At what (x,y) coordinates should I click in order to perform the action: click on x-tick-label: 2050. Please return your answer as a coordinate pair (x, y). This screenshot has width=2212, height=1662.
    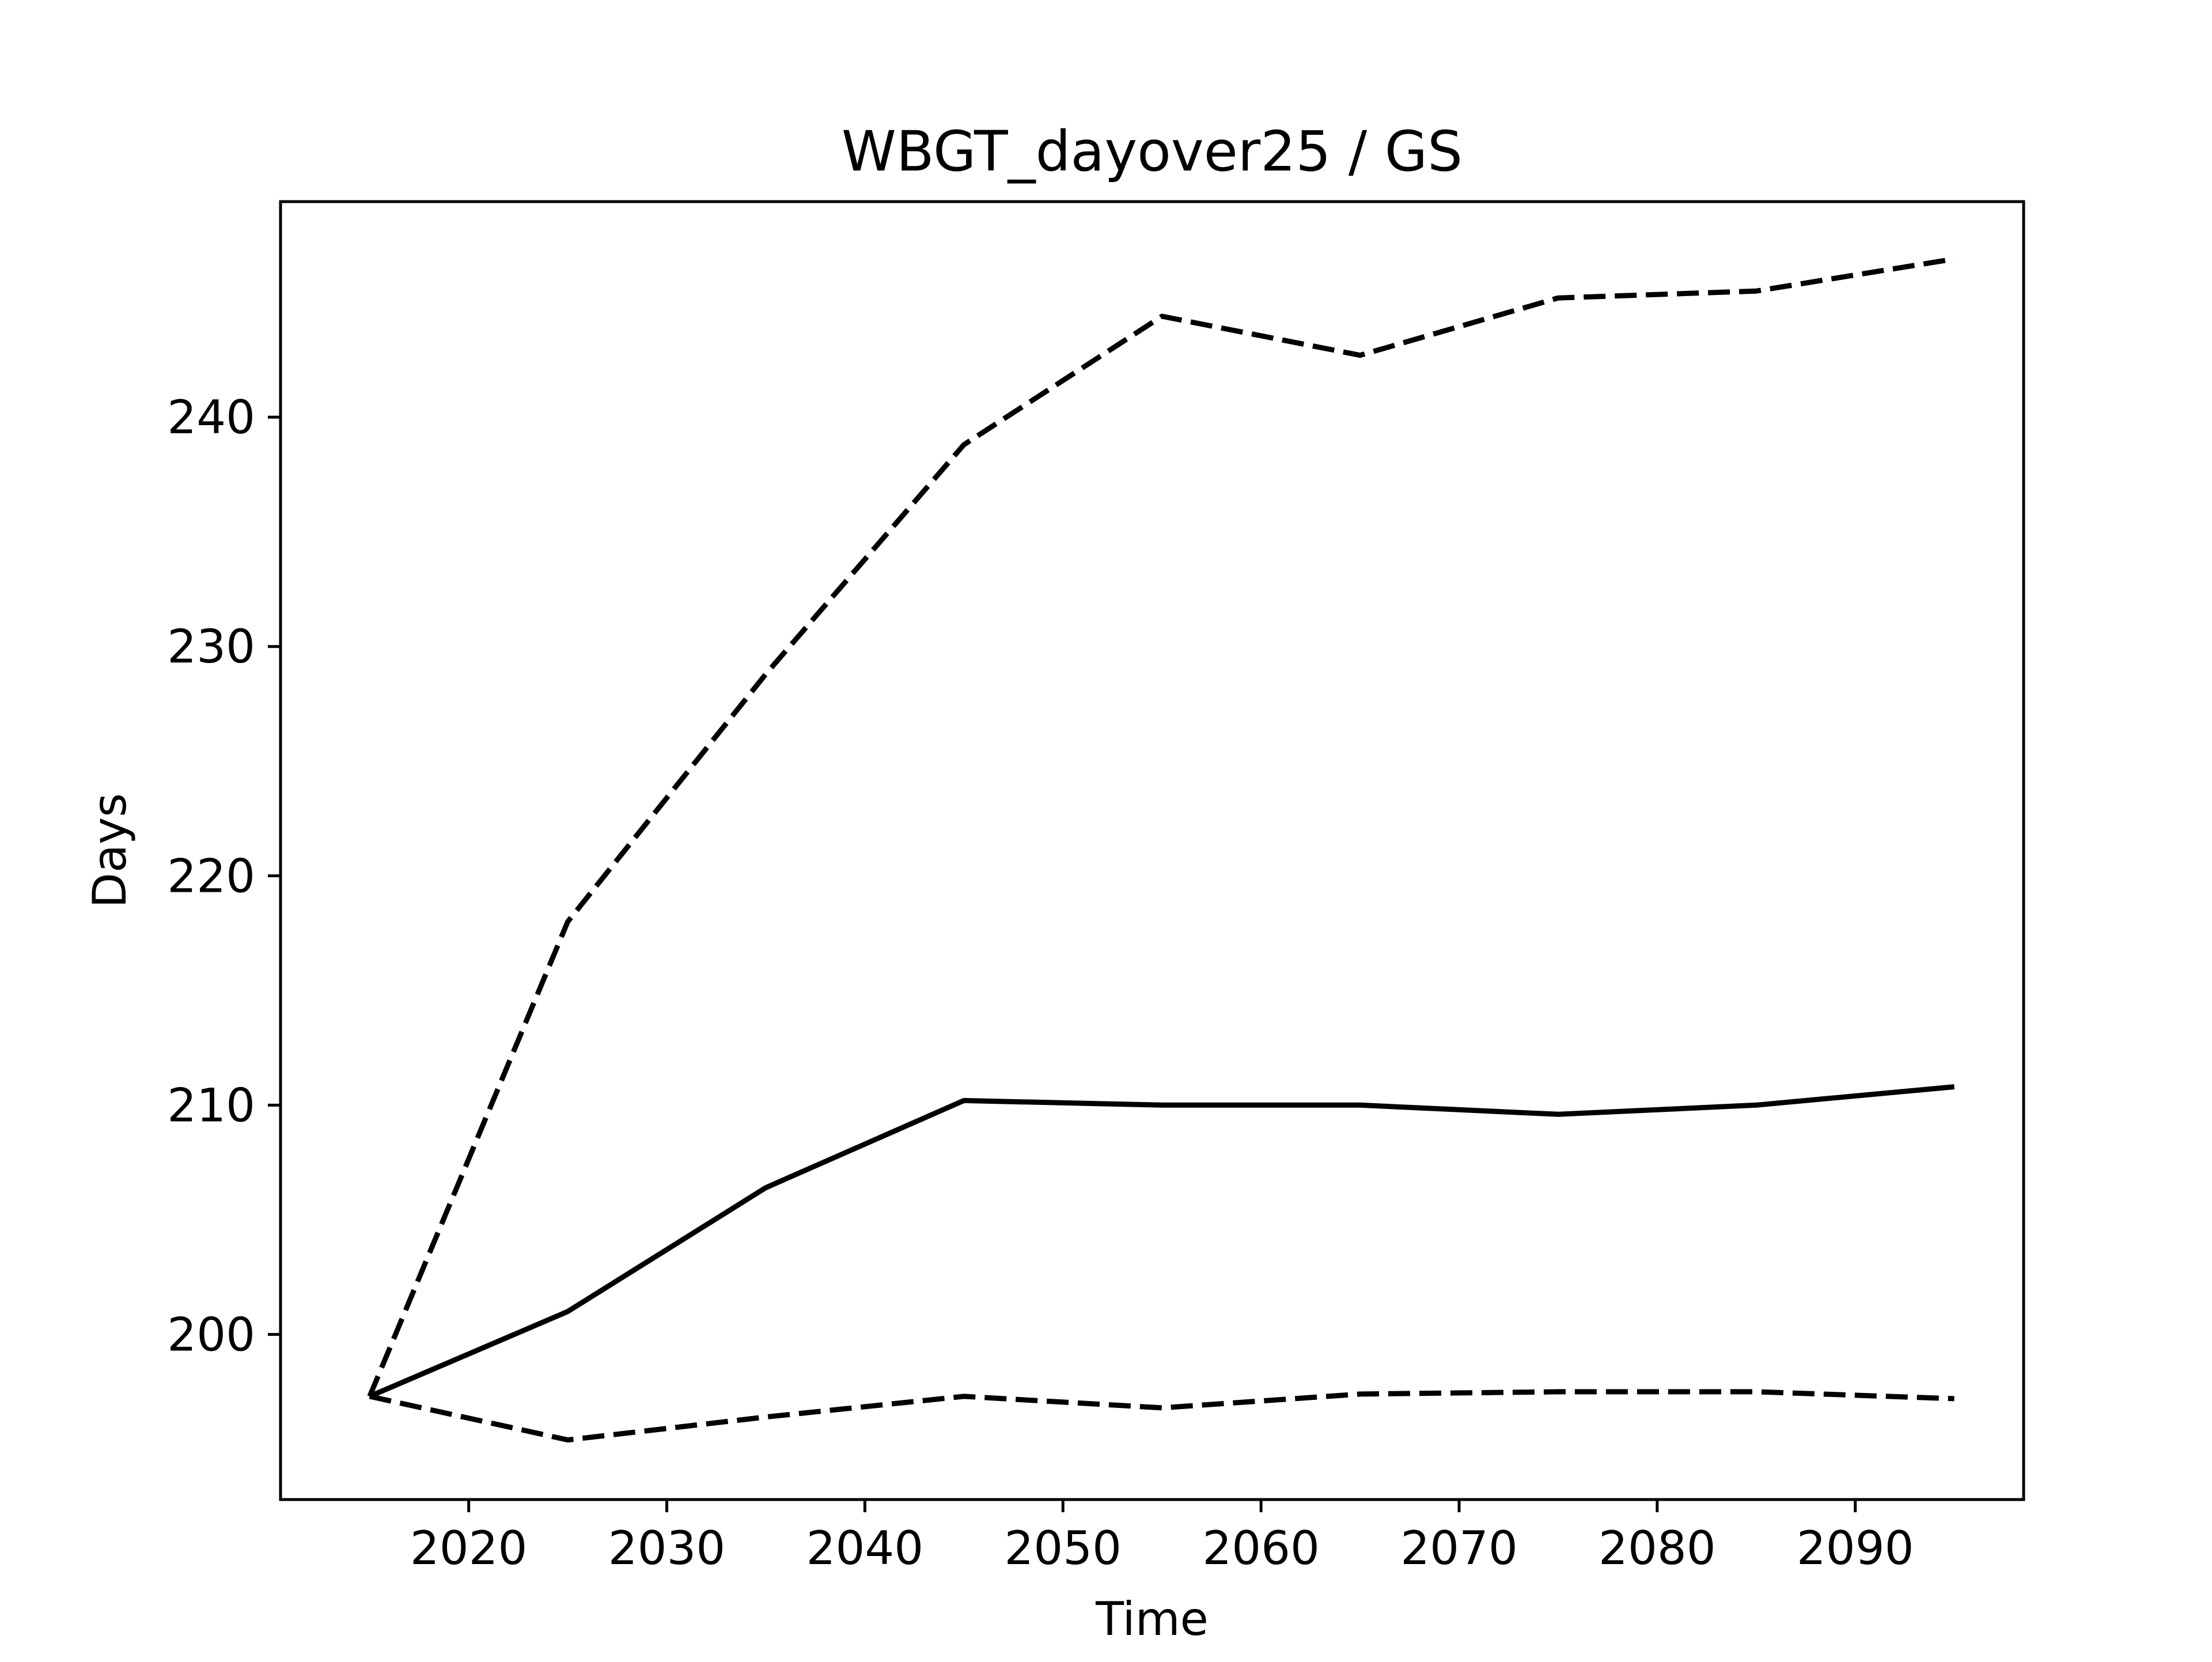
    Looking at the image, I should click on (1063, 1548).